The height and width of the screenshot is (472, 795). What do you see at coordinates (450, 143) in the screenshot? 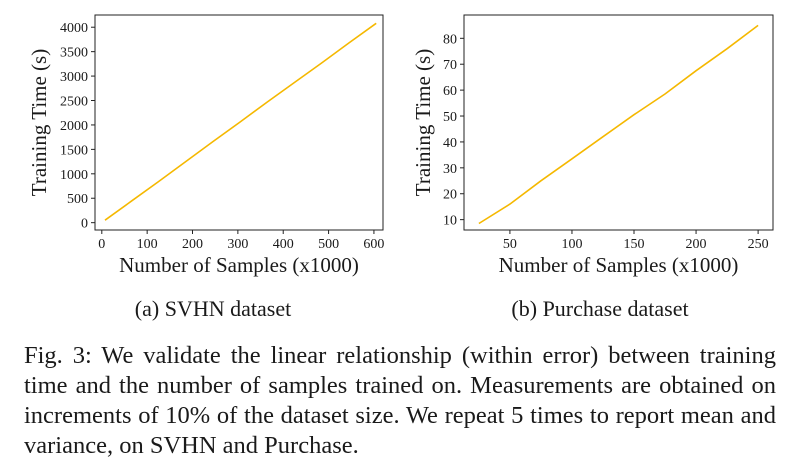
I see `panel-b-y-tick-label: 40` at bounding box center [450, 143].